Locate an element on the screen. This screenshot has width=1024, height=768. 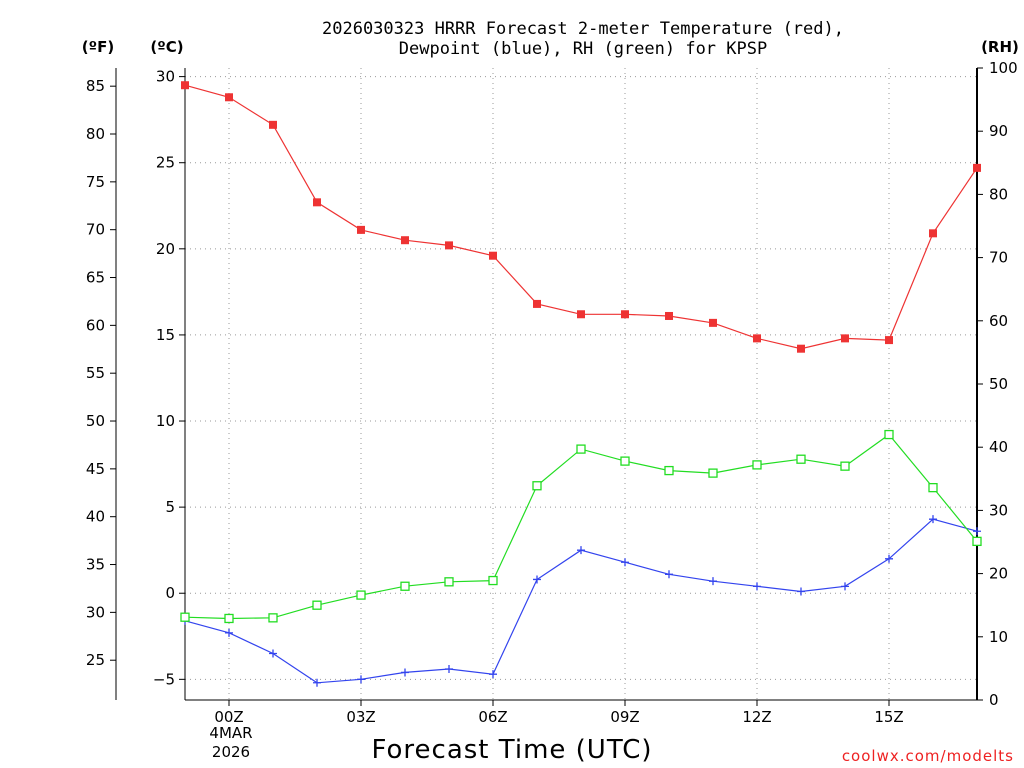
rh-tick-label: 50 is located at coordinates (998, 384).